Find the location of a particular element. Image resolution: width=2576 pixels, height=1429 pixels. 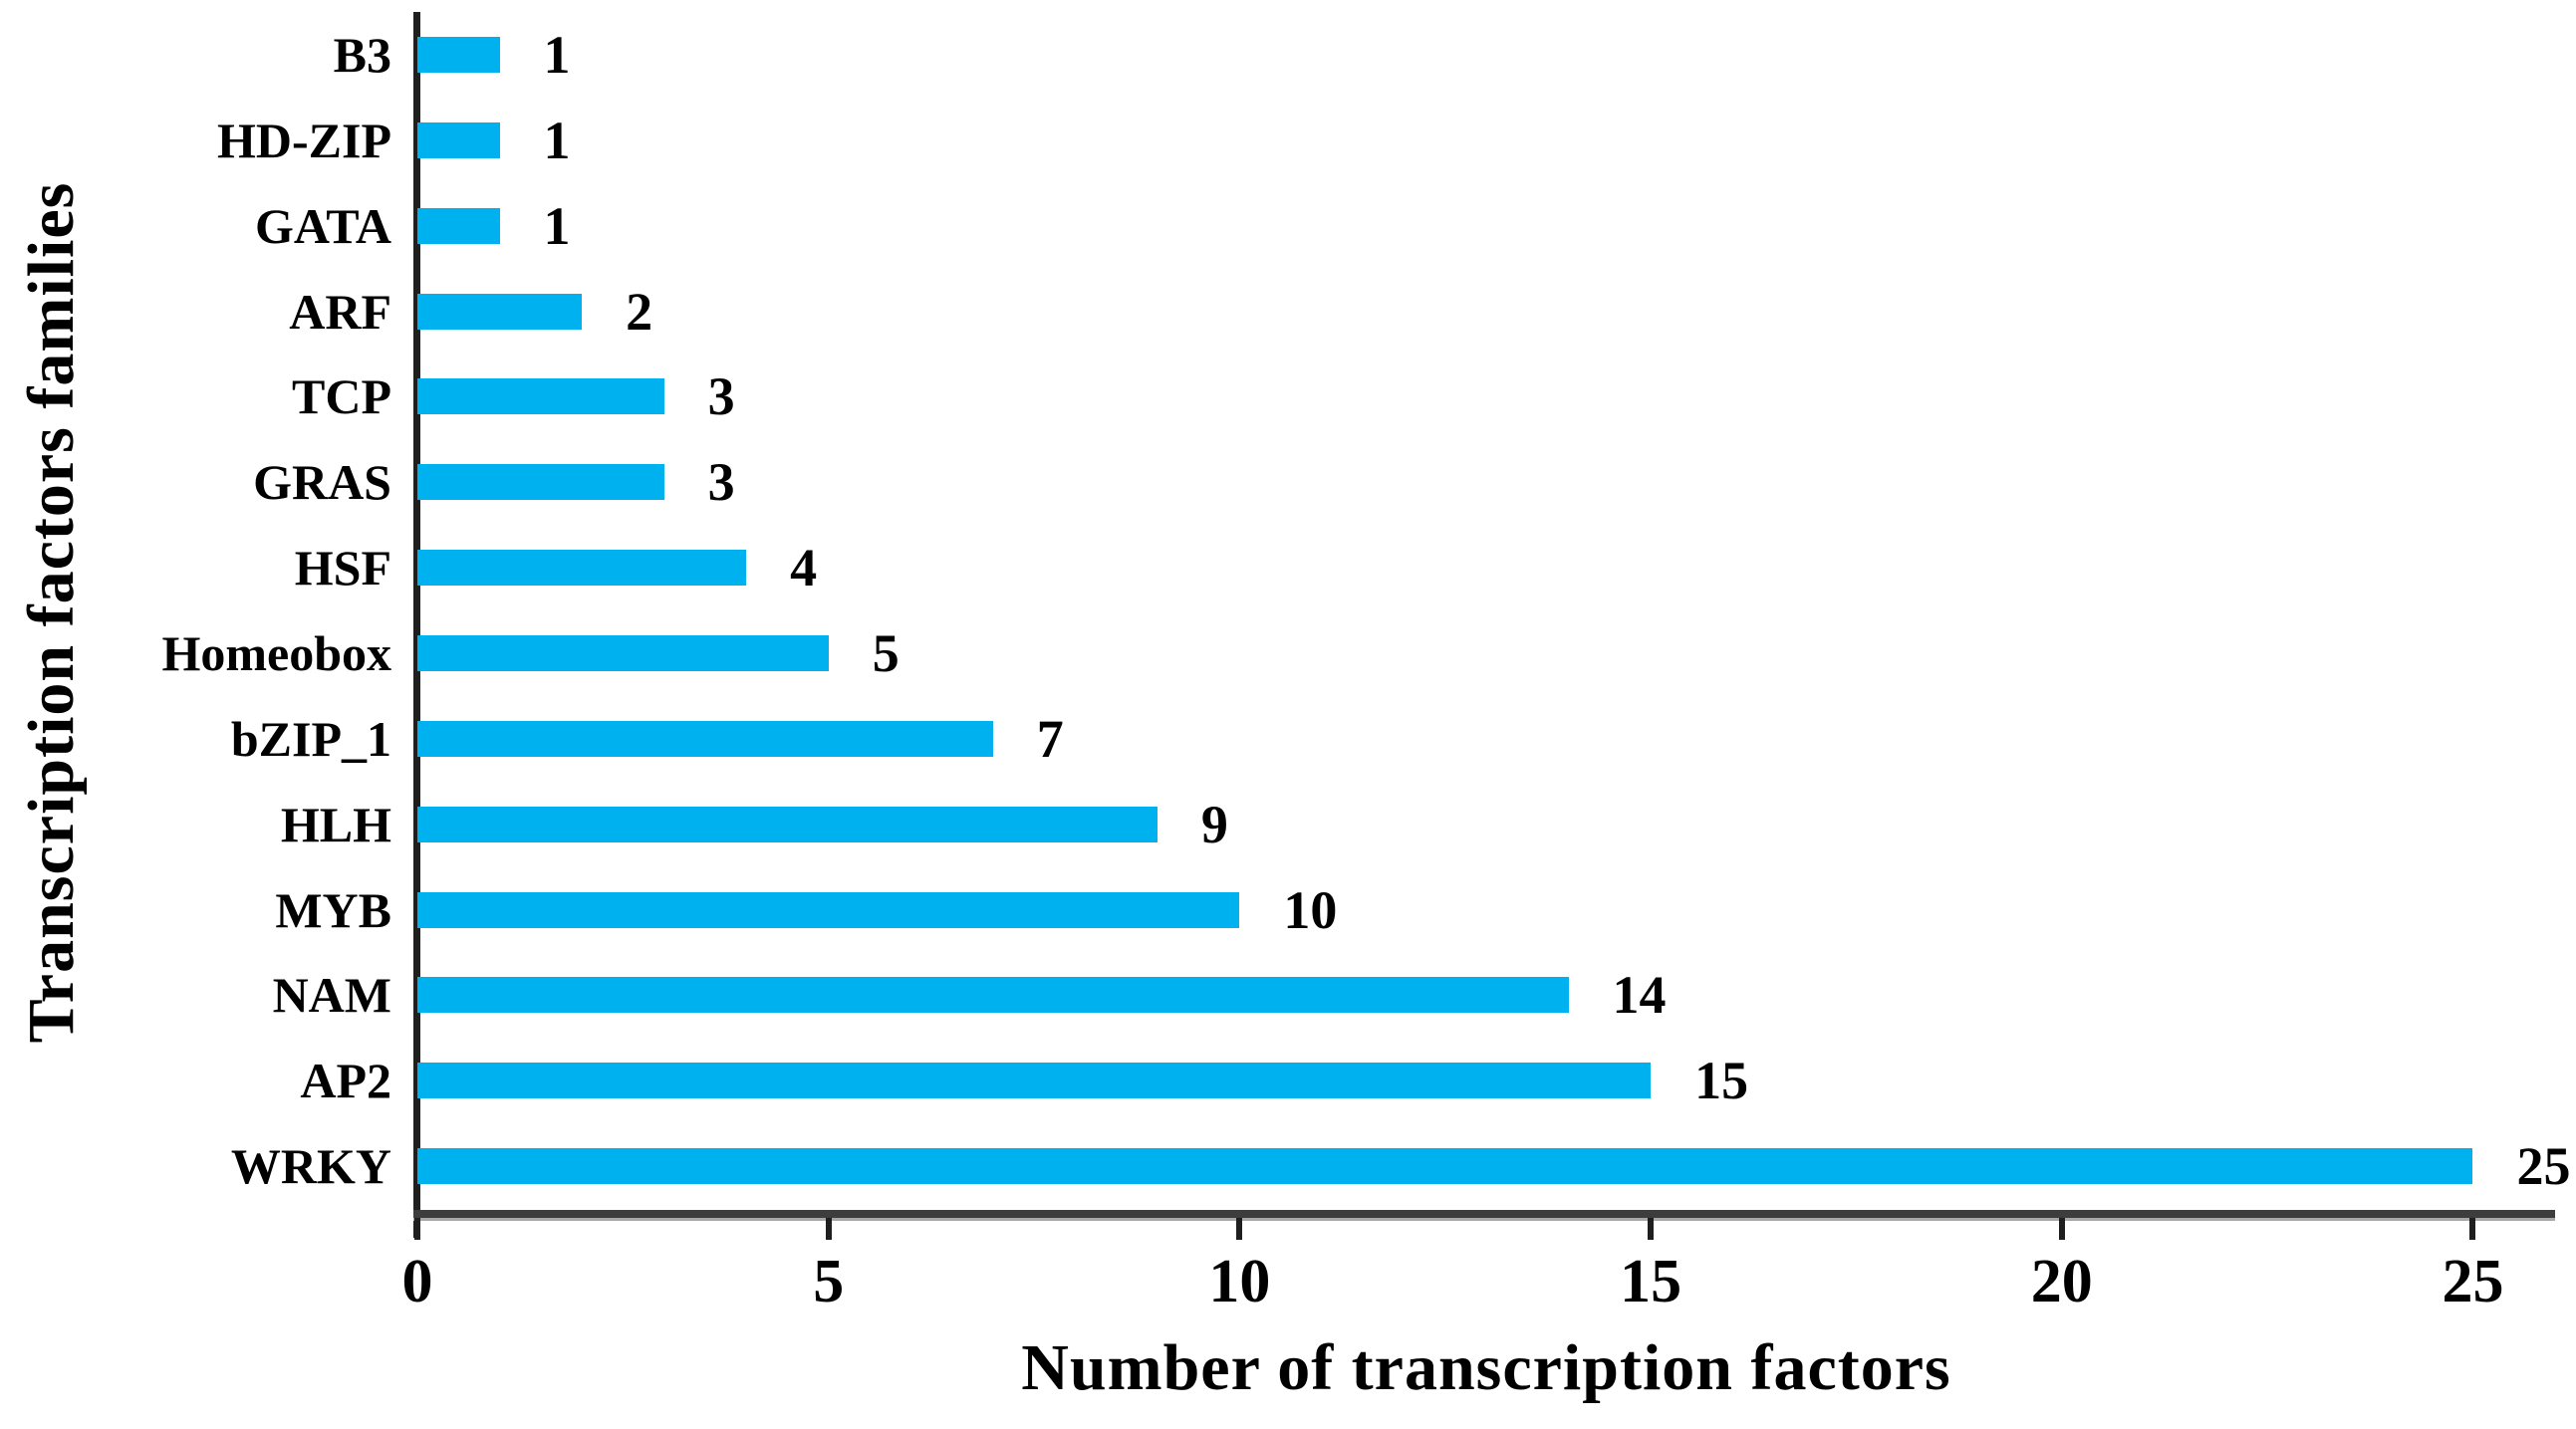

x-axis-title: Number of transcription factors is located at coordinates (1486, 1368).